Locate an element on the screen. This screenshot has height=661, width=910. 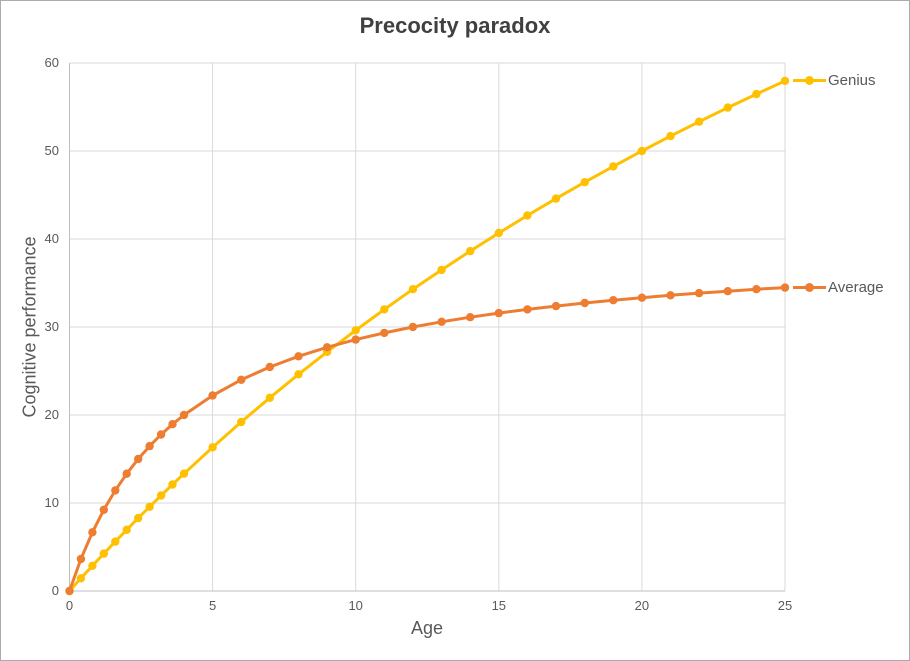
legend-item-genius: Genius is located at coordinates (834, 81).